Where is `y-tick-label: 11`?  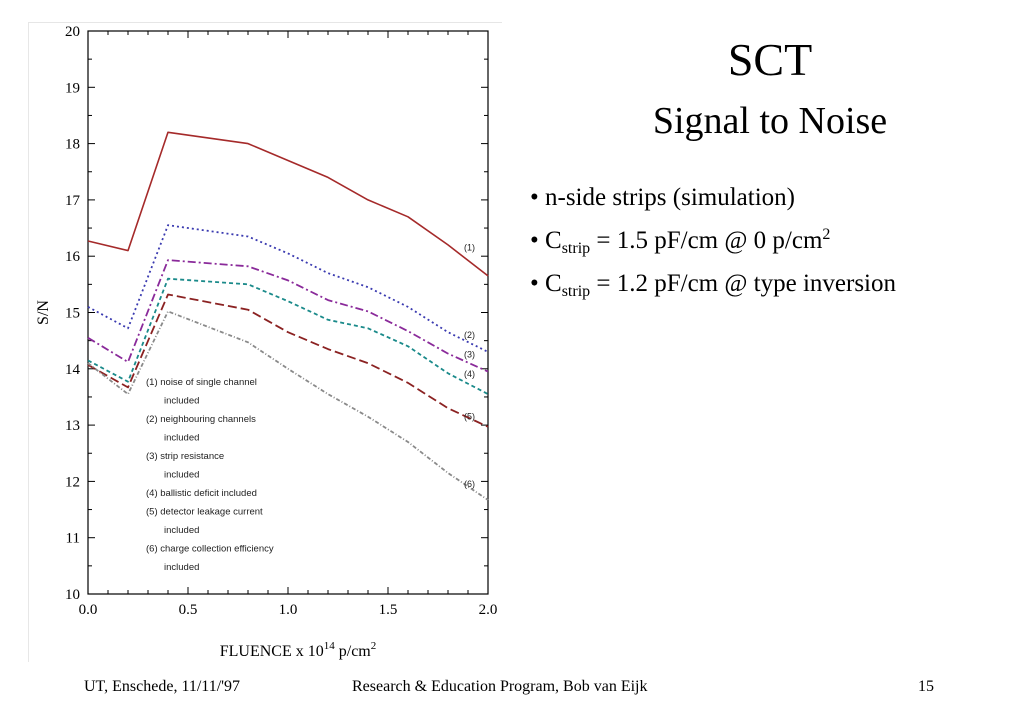 y-tick-label: 11 is located at coordinates (73, 539).